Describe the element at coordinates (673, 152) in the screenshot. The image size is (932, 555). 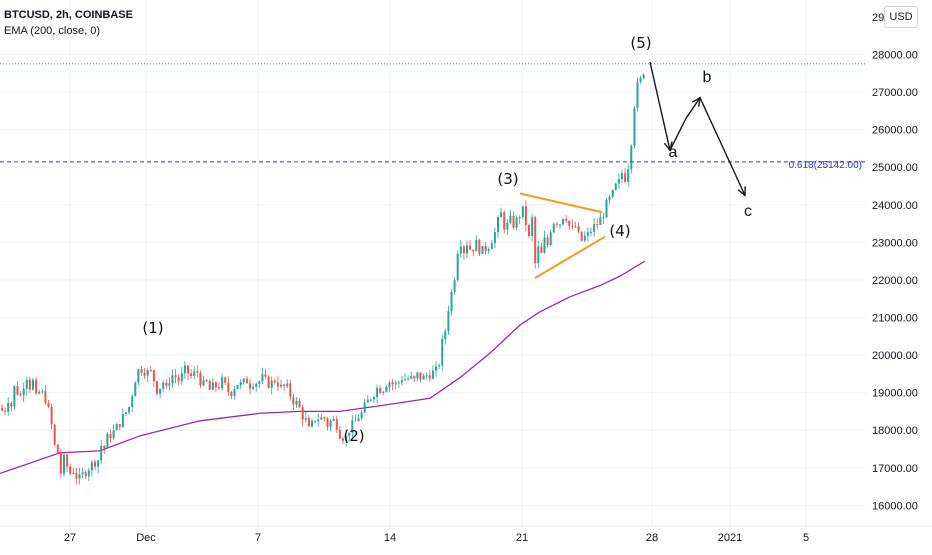
I see `wave-a-label: a` at that location.